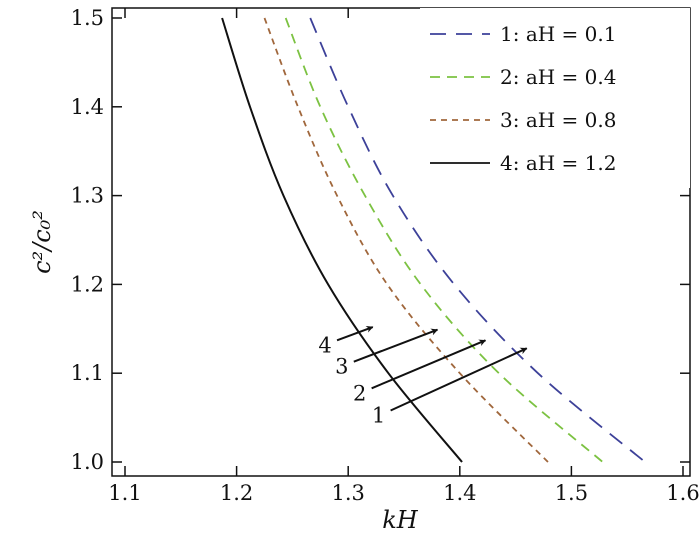 The width and height of the screenshot is (700, 540). I want to click on annotation-label-1: 1, so click(378, 415).